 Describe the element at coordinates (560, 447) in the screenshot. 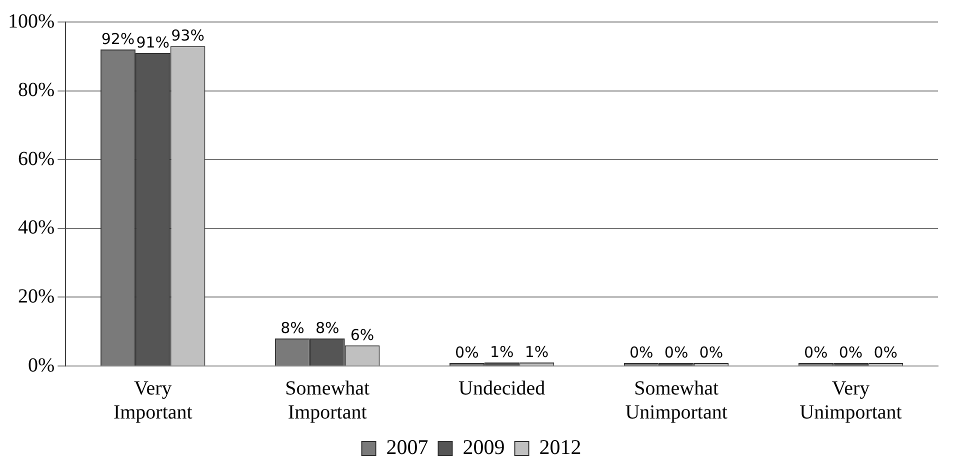

I see `legend-label: 2012` at that location.